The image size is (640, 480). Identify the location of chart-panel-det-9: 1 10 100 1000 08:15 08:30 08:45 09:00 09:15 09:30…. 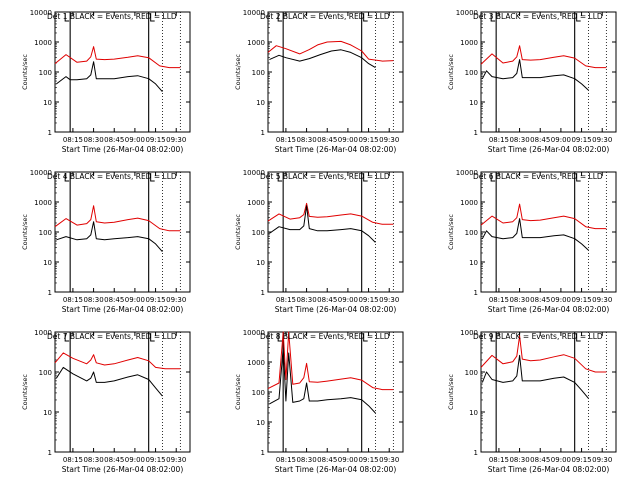
(532, 401).